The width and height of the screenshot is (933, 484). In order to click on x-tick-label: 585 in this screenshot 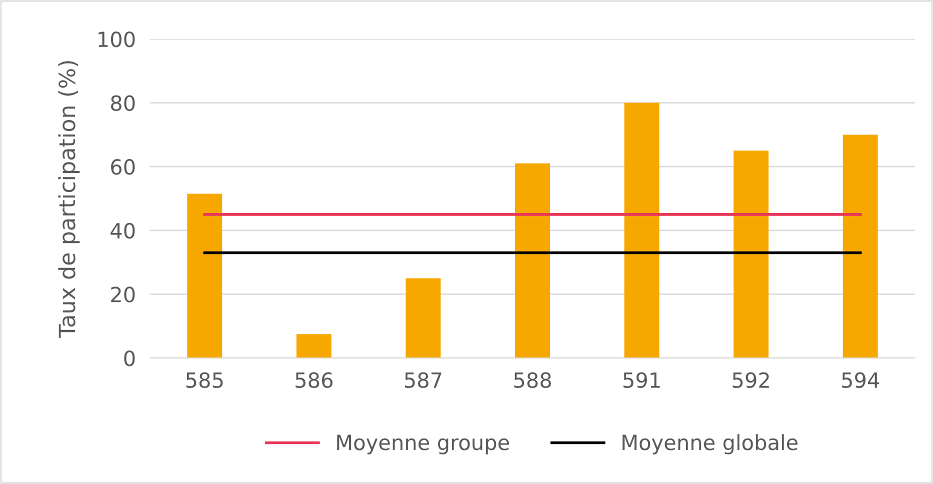, I will do `click(204, 380)`.